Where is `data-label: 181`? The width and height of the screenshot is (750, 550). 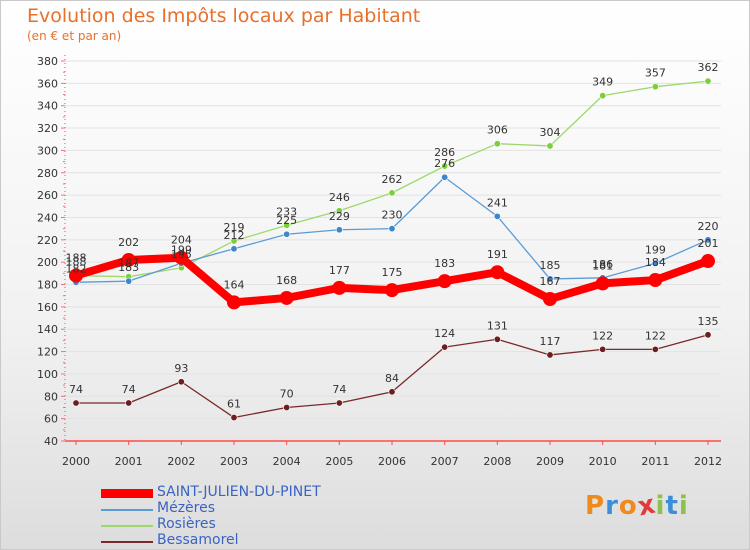 data-label: 181 is located at coordinates (602, 265).